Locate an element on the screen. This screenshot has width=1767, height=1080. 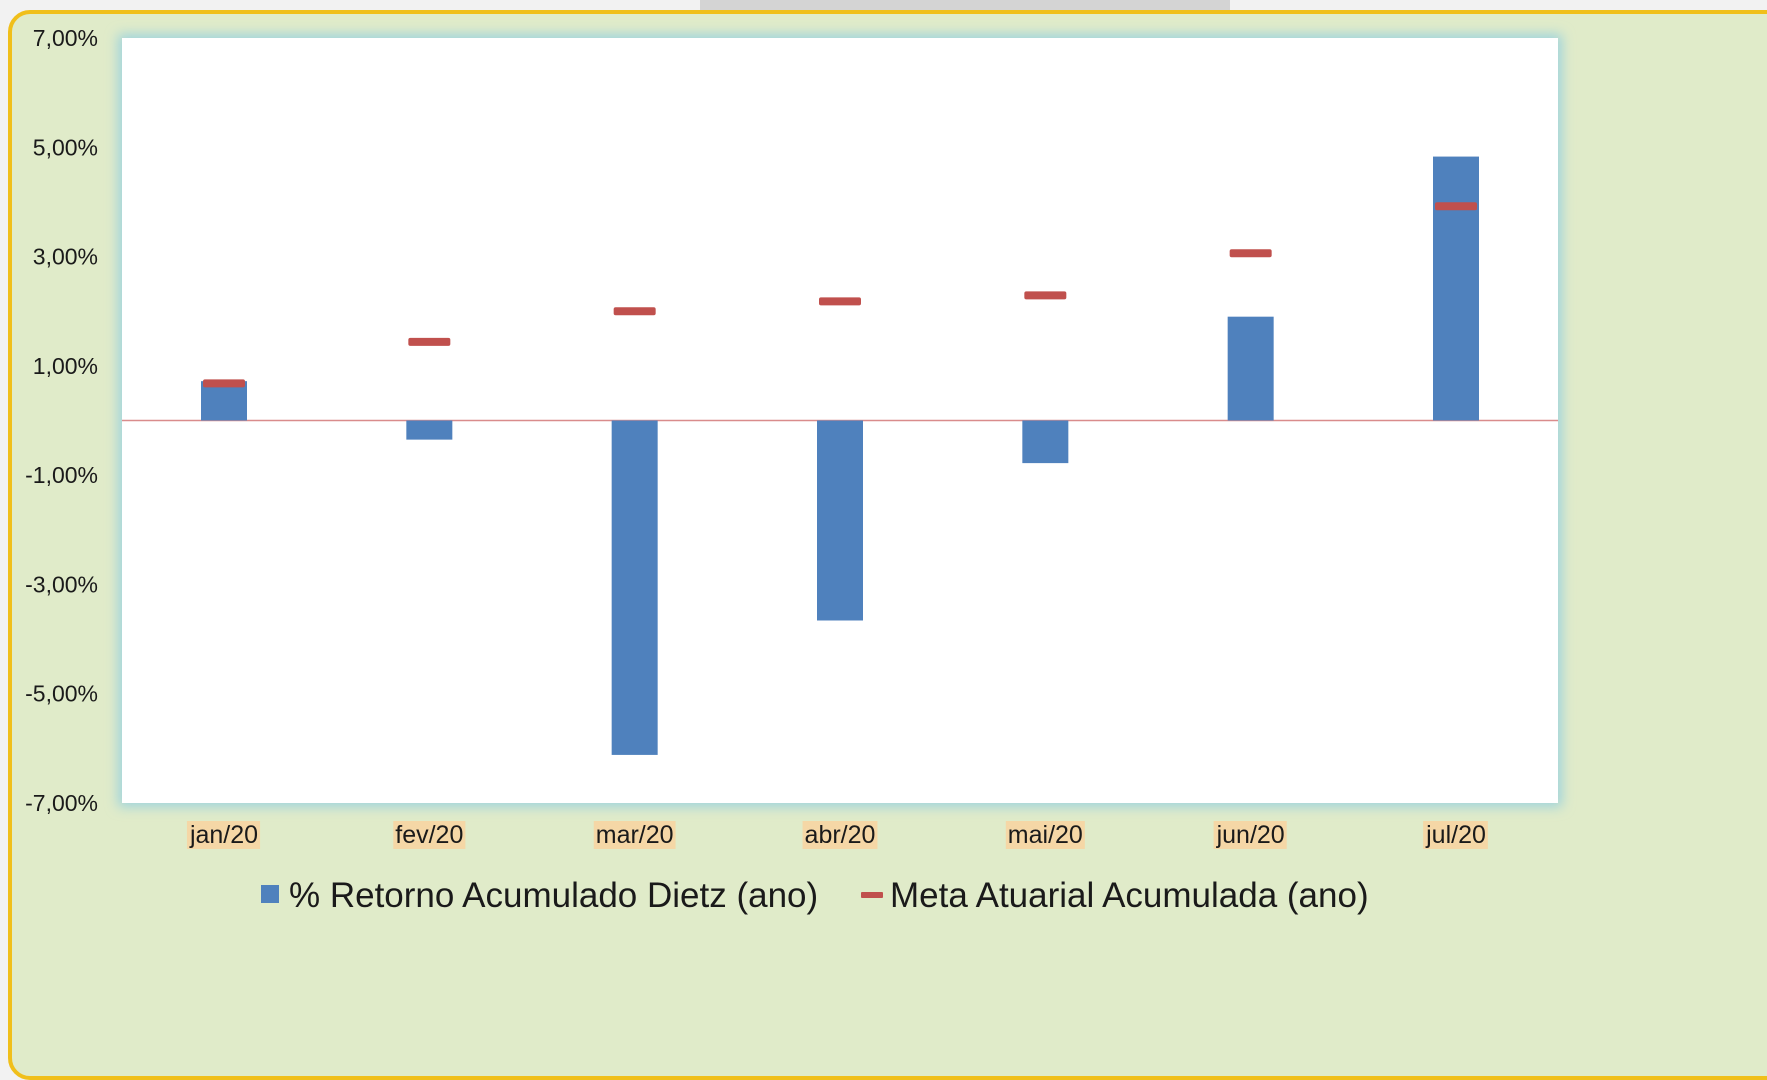
legend-item-meta: Meta Atuarial Acumulada (ano) is located at coordinates (1115, 895).